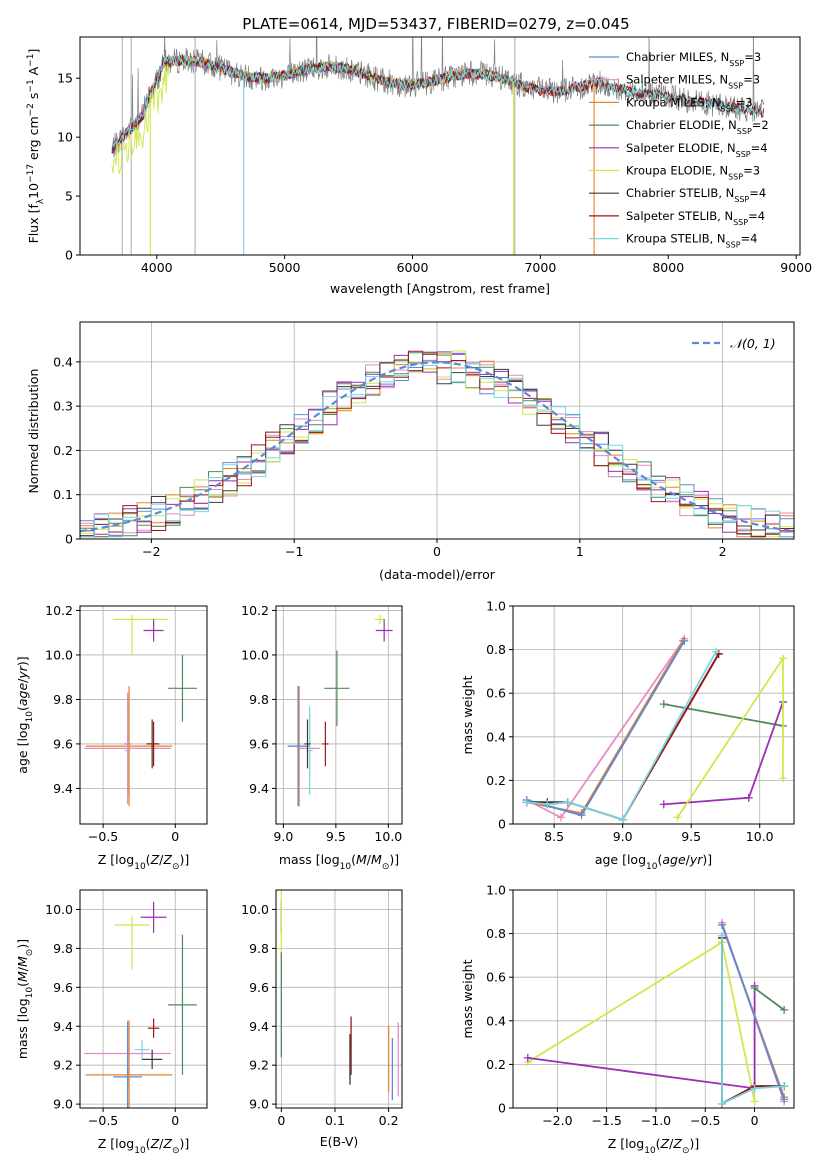 This screenshot has width=819, height=1170. What do you see at coordinates (691, 241) in the screenshot?
I see `legend-label-8: Kroupa STELIB, NSSP=4` at bounding box center [691, 241].